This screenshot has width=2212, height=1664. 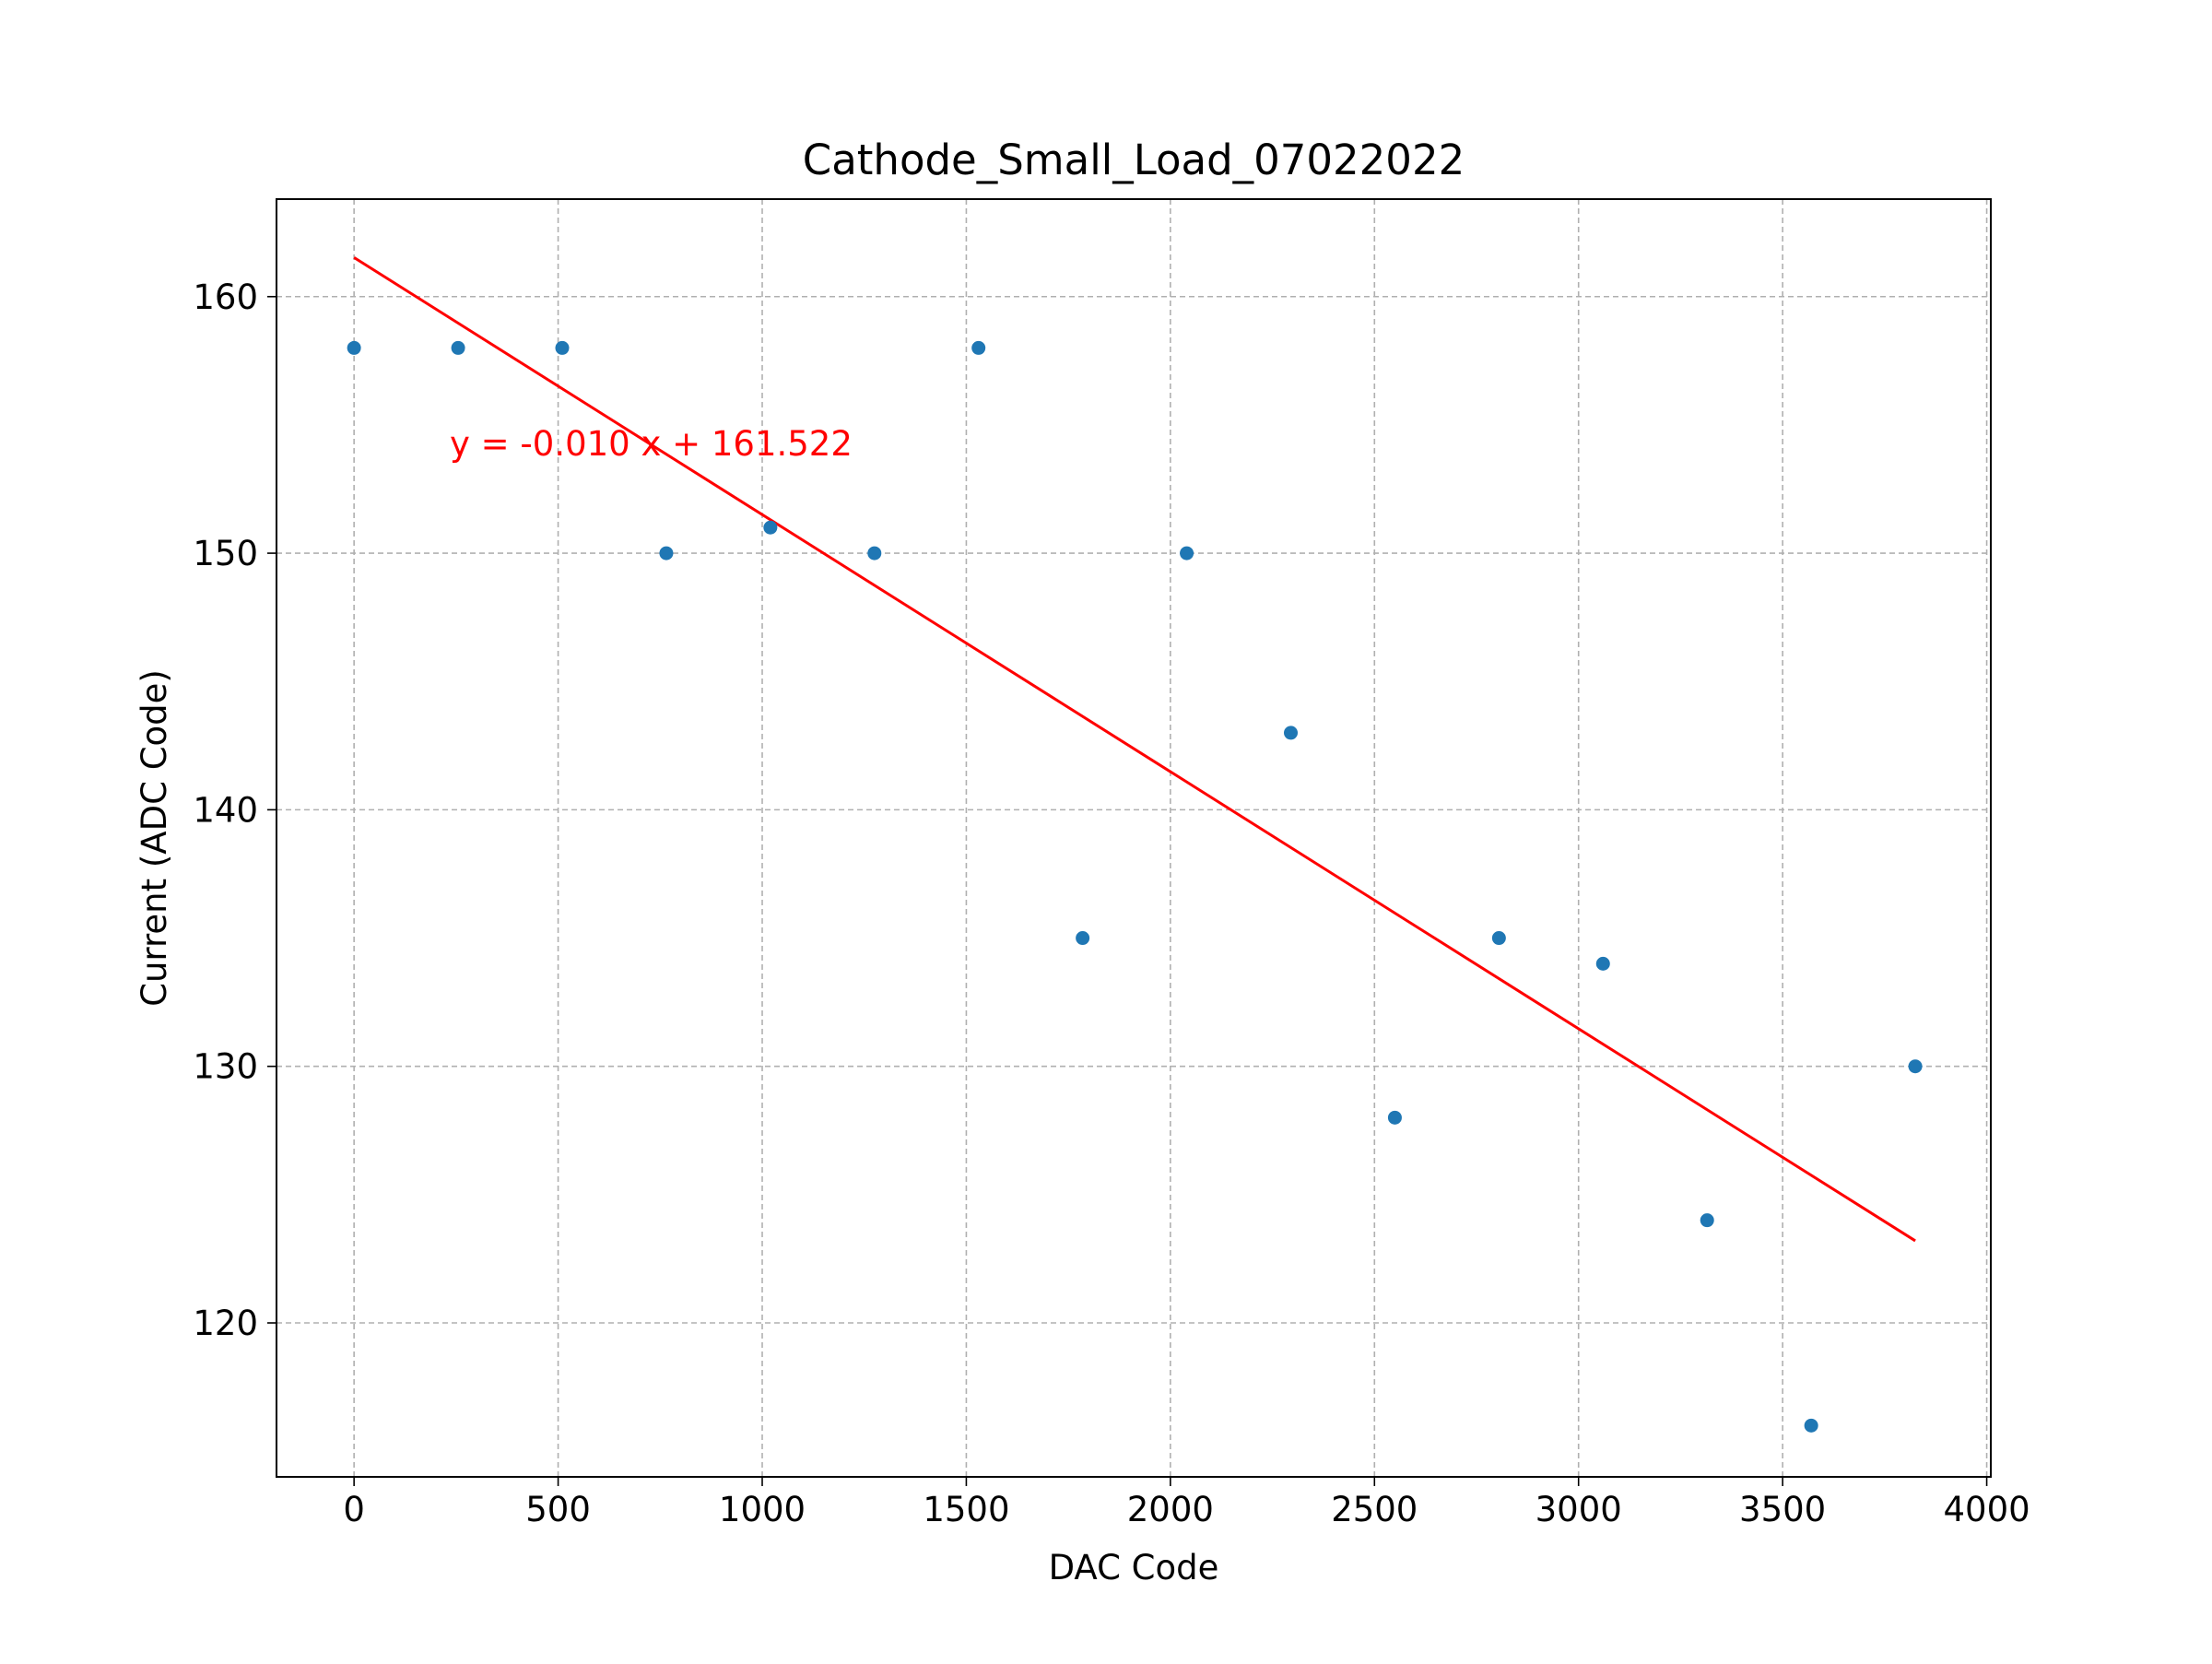 What do you see at coordinates (354, 1509) in the screenshot?
I see `x-tick-label: 0` at bounding box center [354, 1509].